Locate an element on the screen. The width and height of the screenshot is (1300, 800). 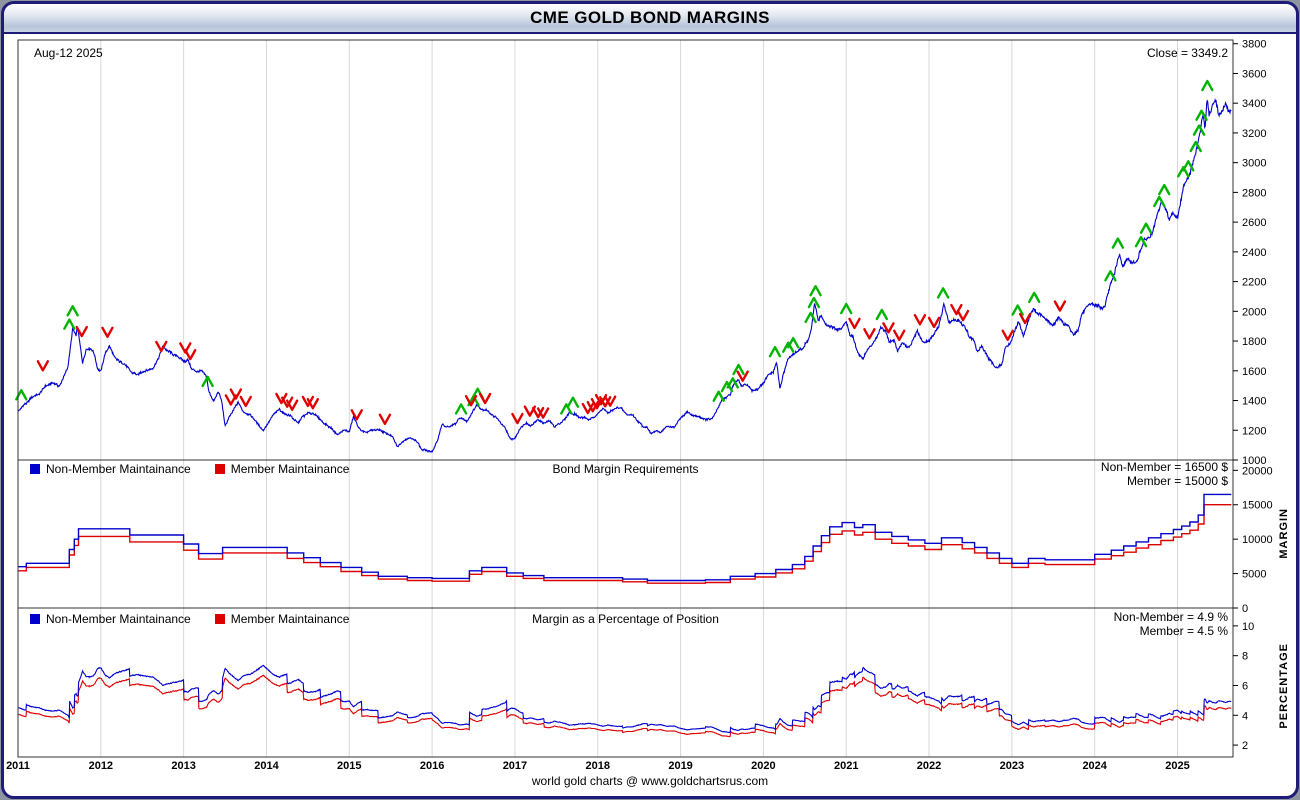
non-member-margin-value: Non-Member = 16500 $ is located at coordinates (1164, 467).